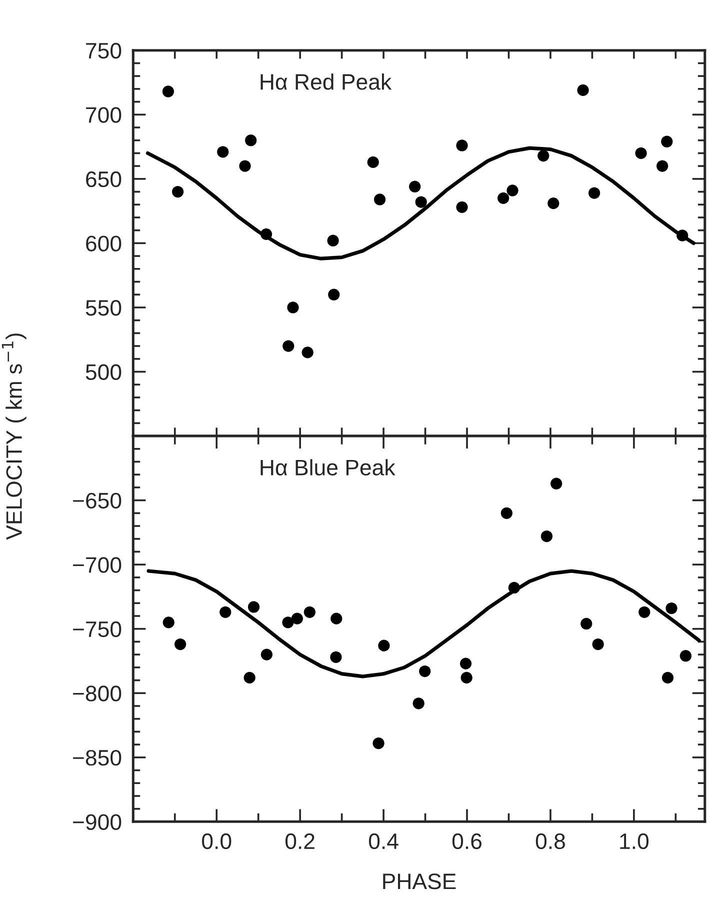 This screenshot has width=712, height=899. Describe the element at coordinates (97, 500) in the screenshot. I see `y-tick-label: −650` at that location.